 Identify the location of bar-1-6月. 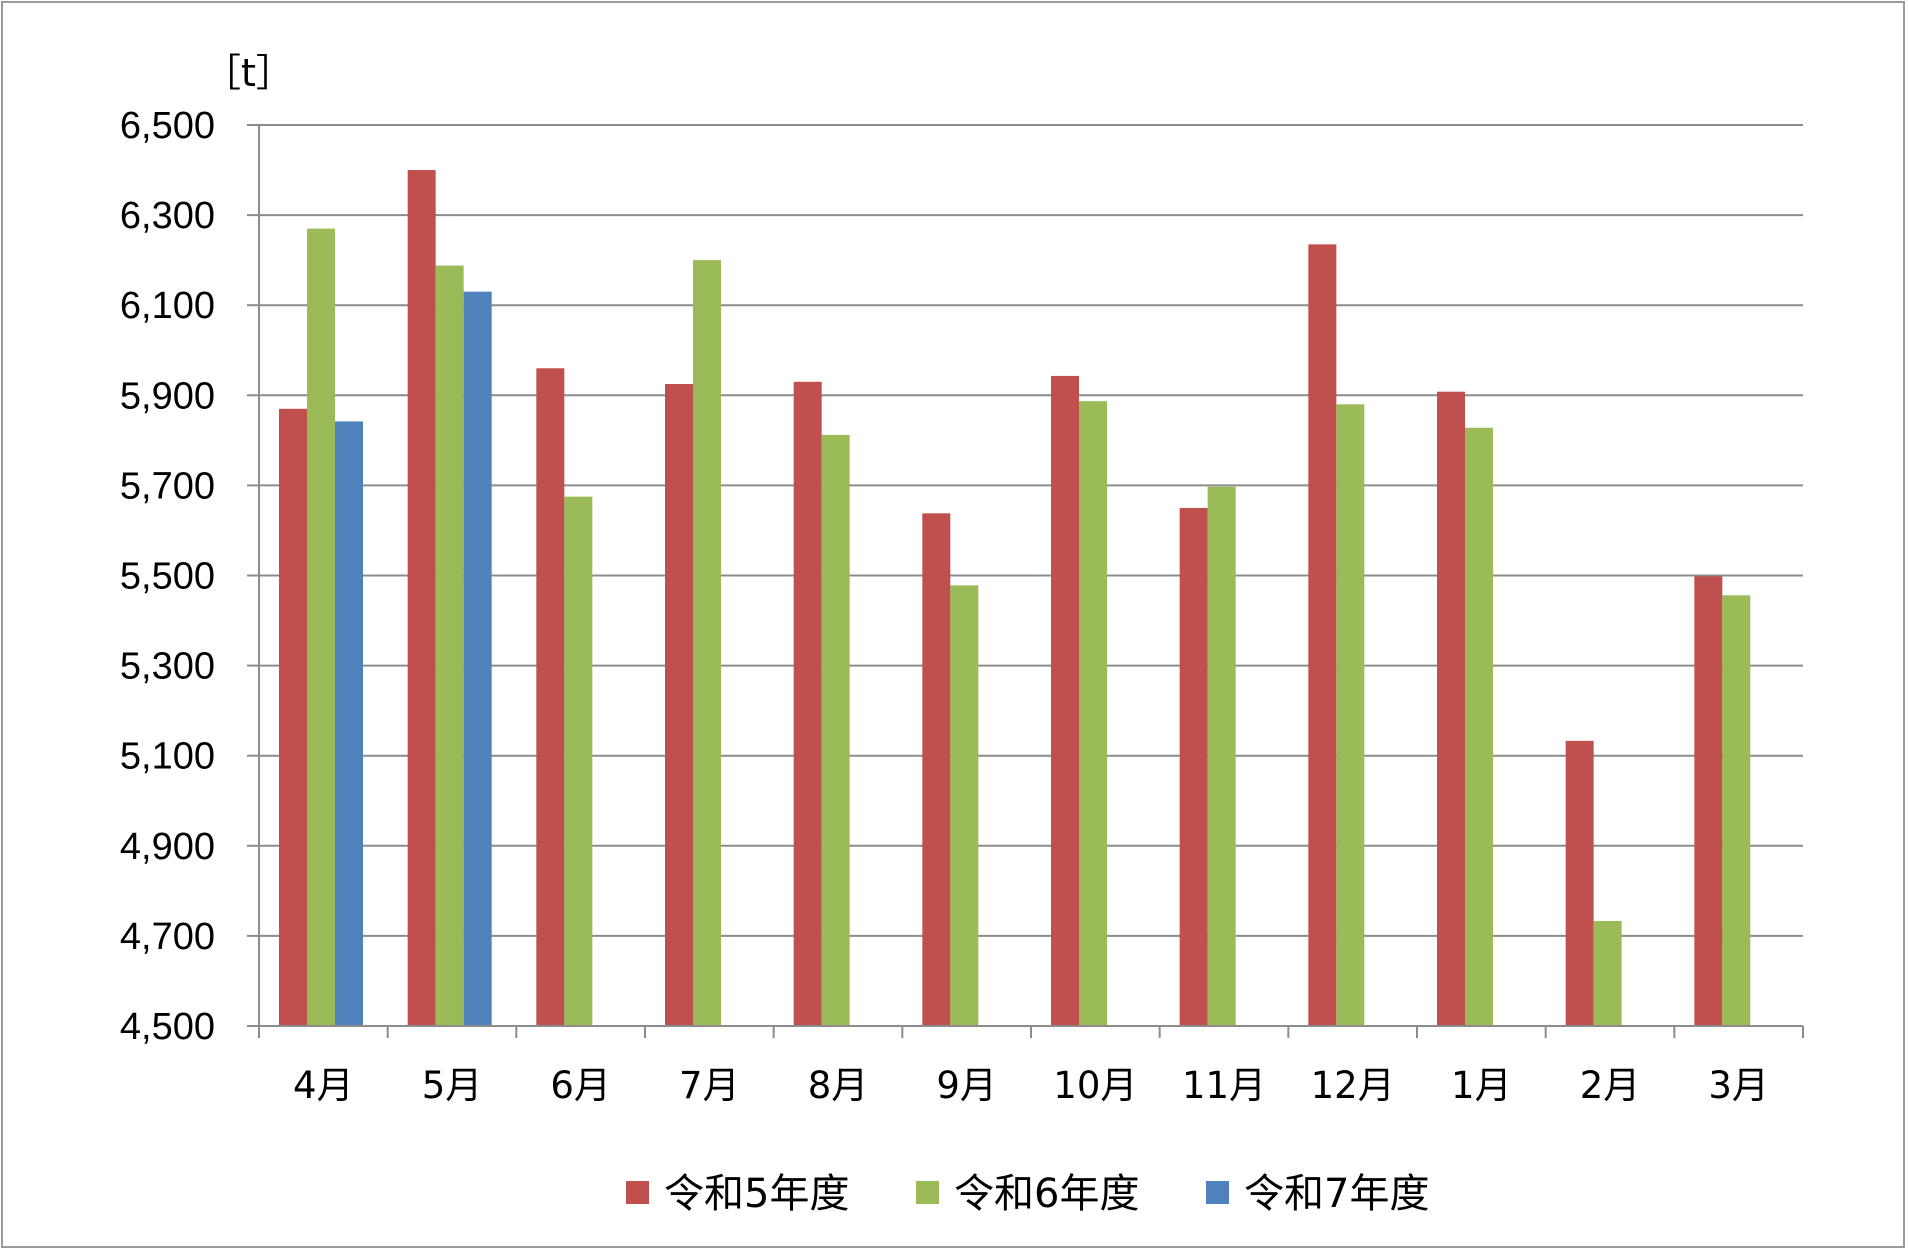
(550, 697).